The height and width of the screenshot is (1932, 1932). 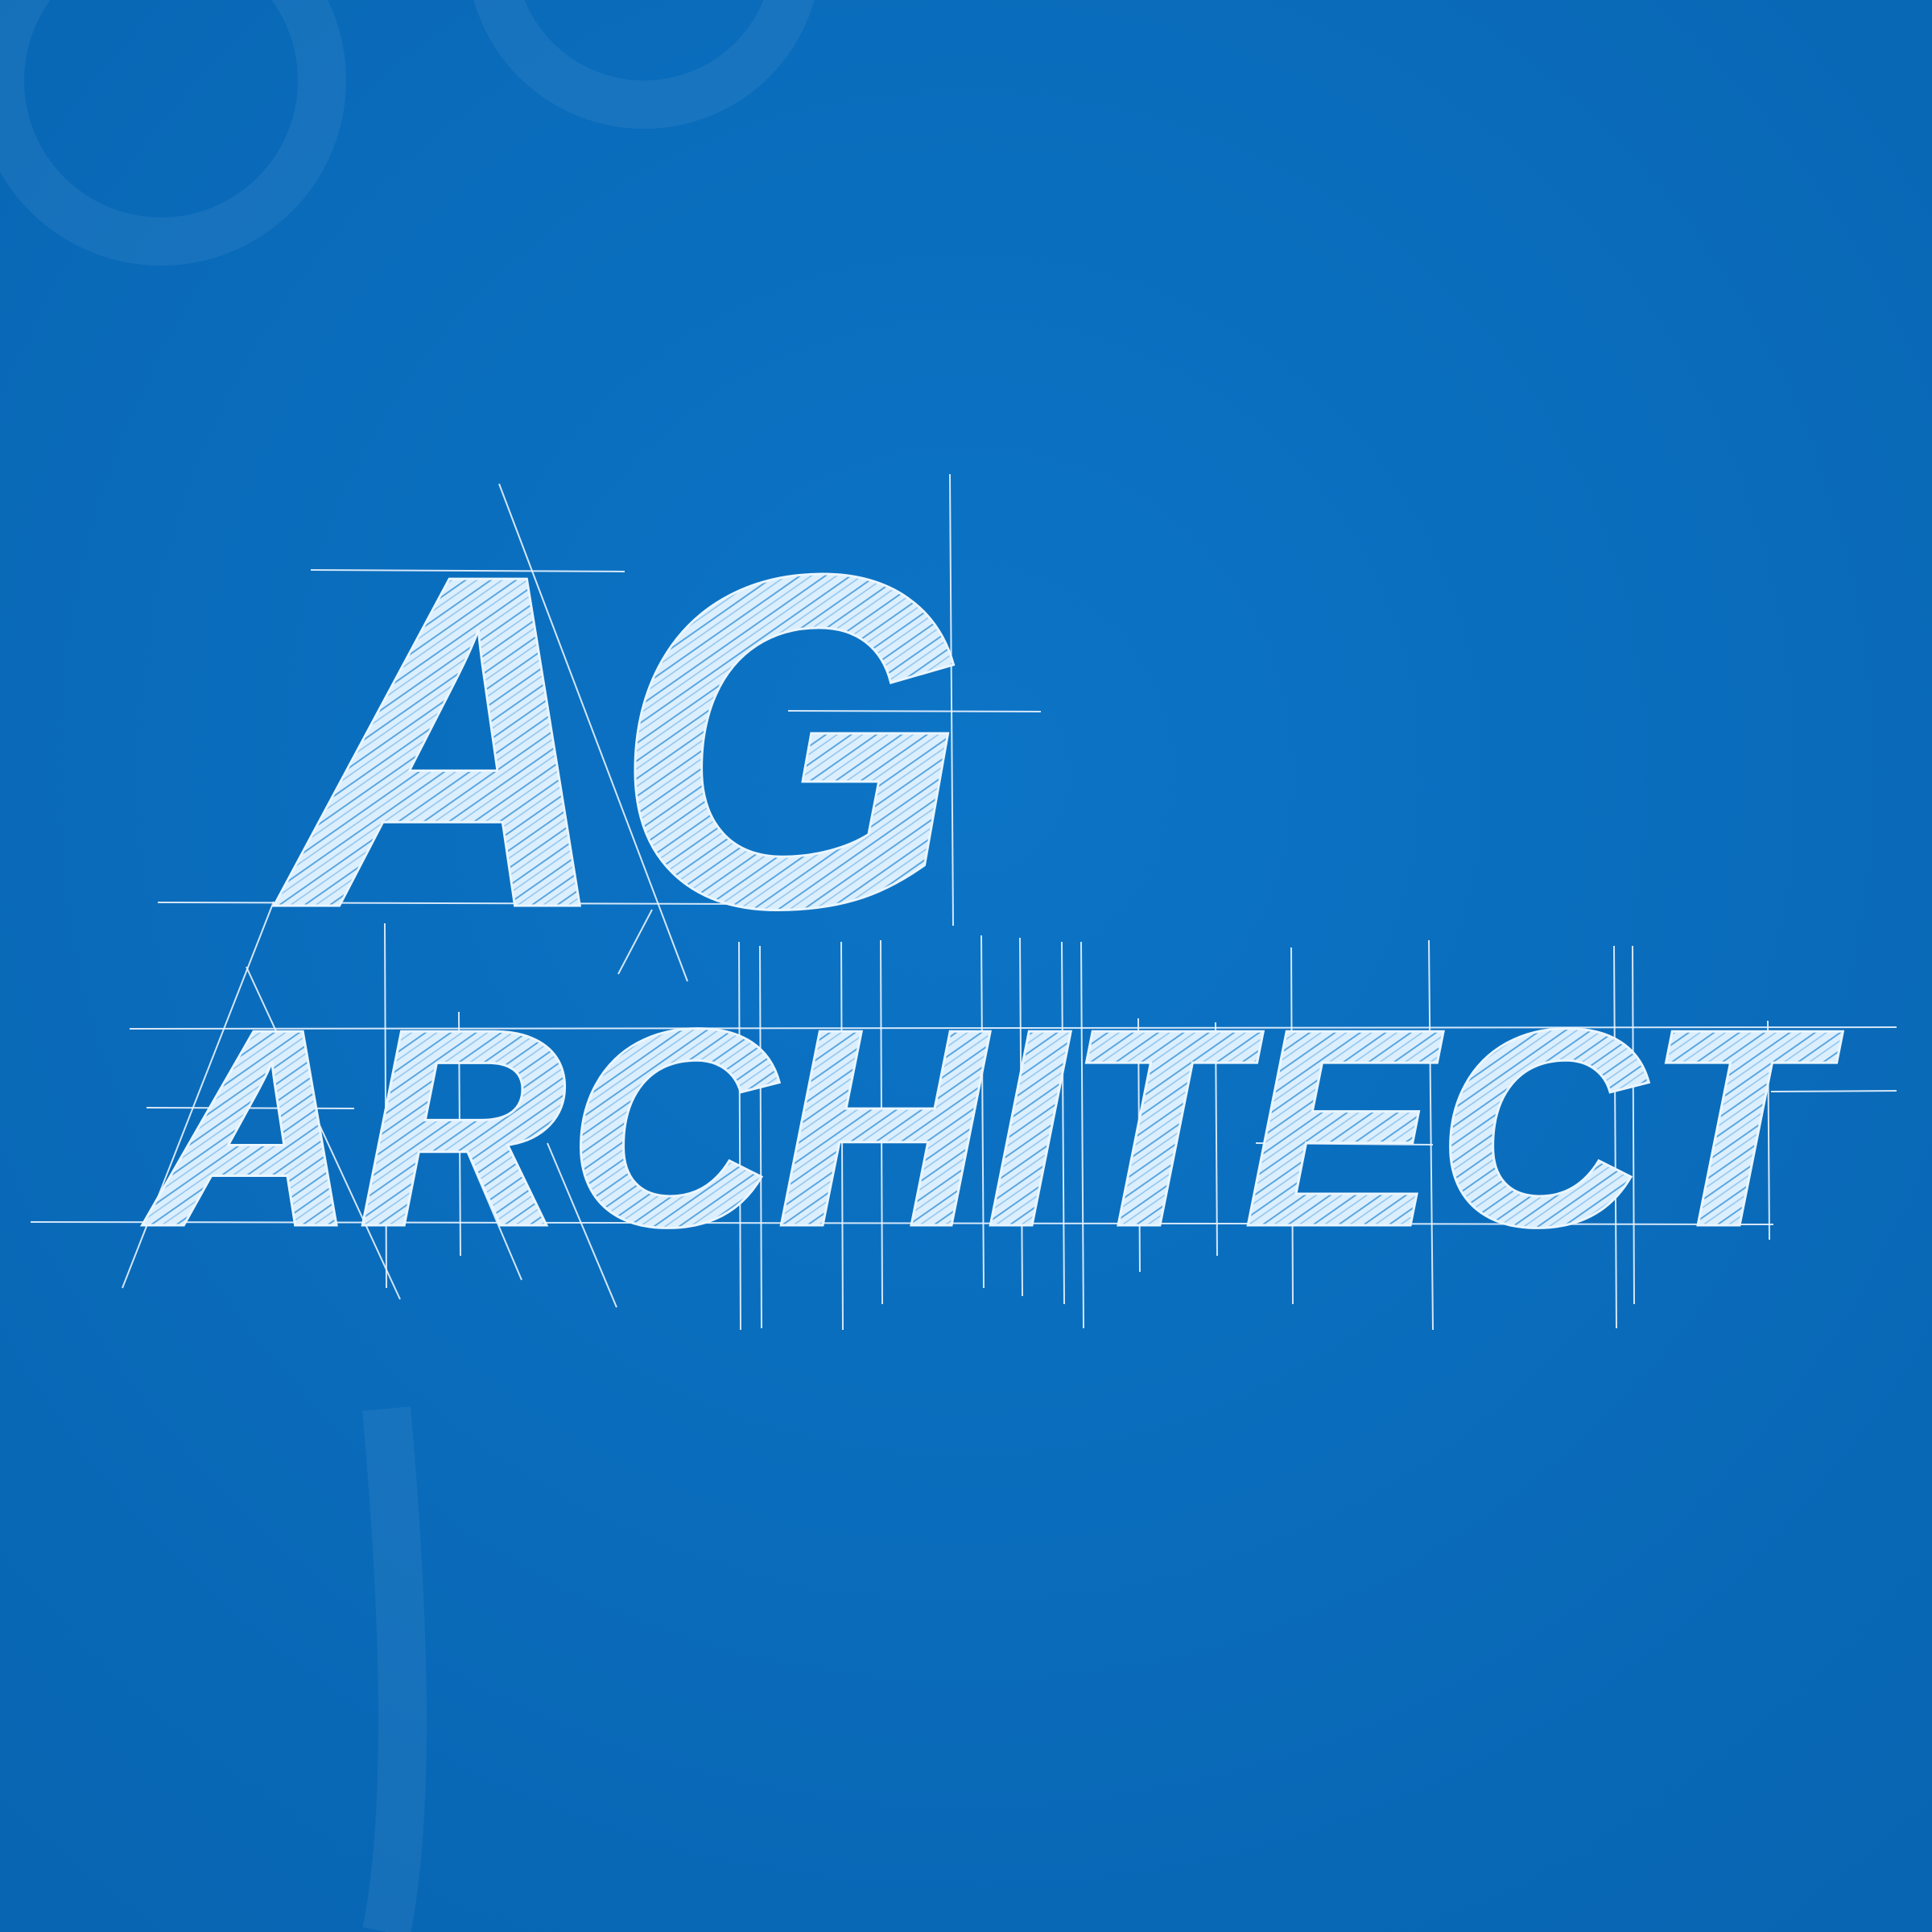 What do you see at coordinates (618, 742) in the screenshot?
I see `monogram: AG` at bounding box center [618, 742].